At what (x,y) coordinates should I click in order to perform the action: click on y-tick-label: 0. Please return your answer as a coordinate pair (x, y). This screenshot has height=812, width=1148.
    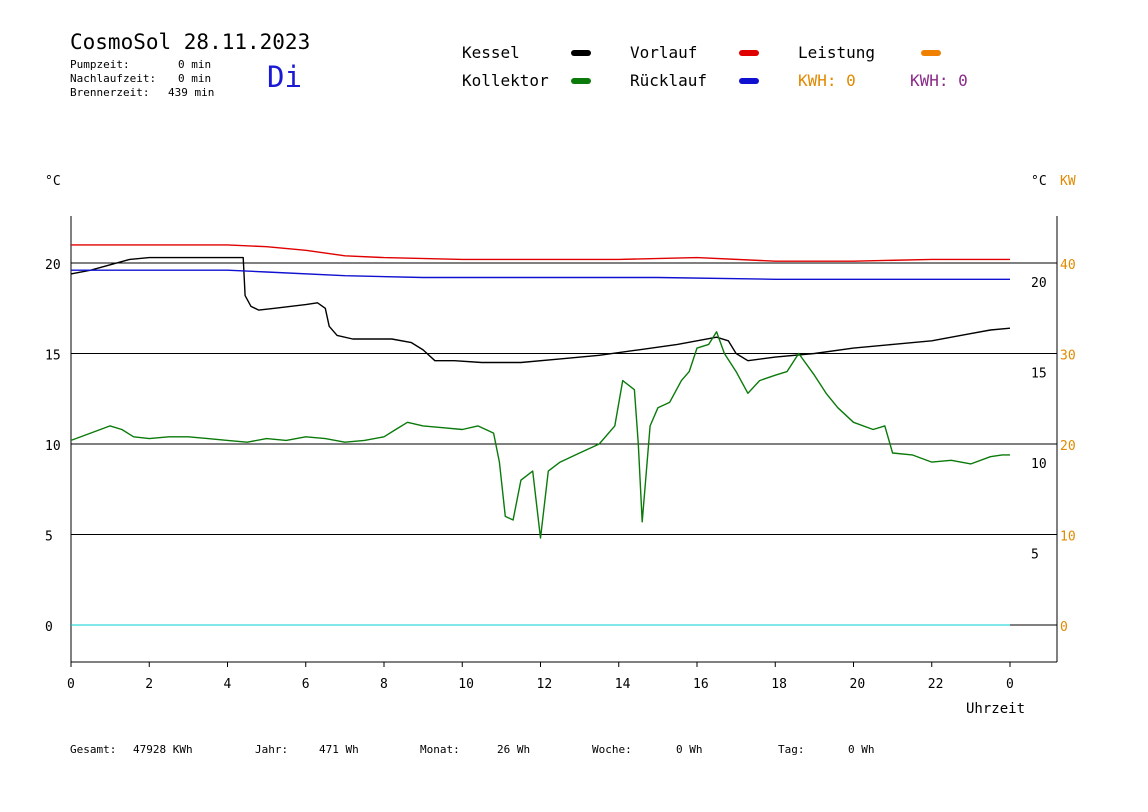
    Looking at the image, I should click on (49, 627).